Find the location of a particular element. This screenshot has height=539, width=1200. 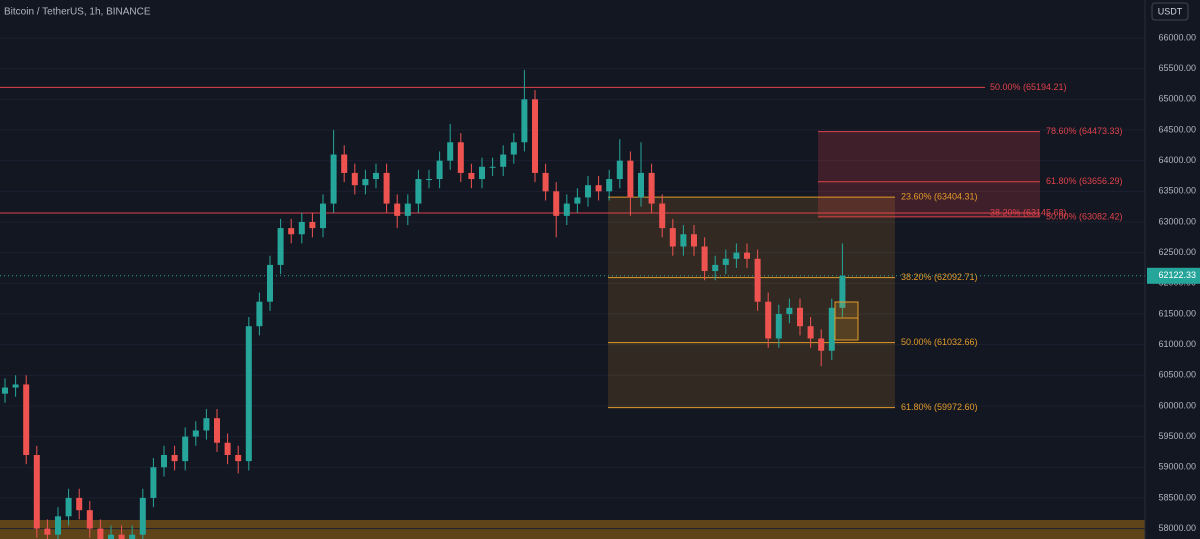

y-tick-label: 66000.00 is located at coordinates (1177, 37).